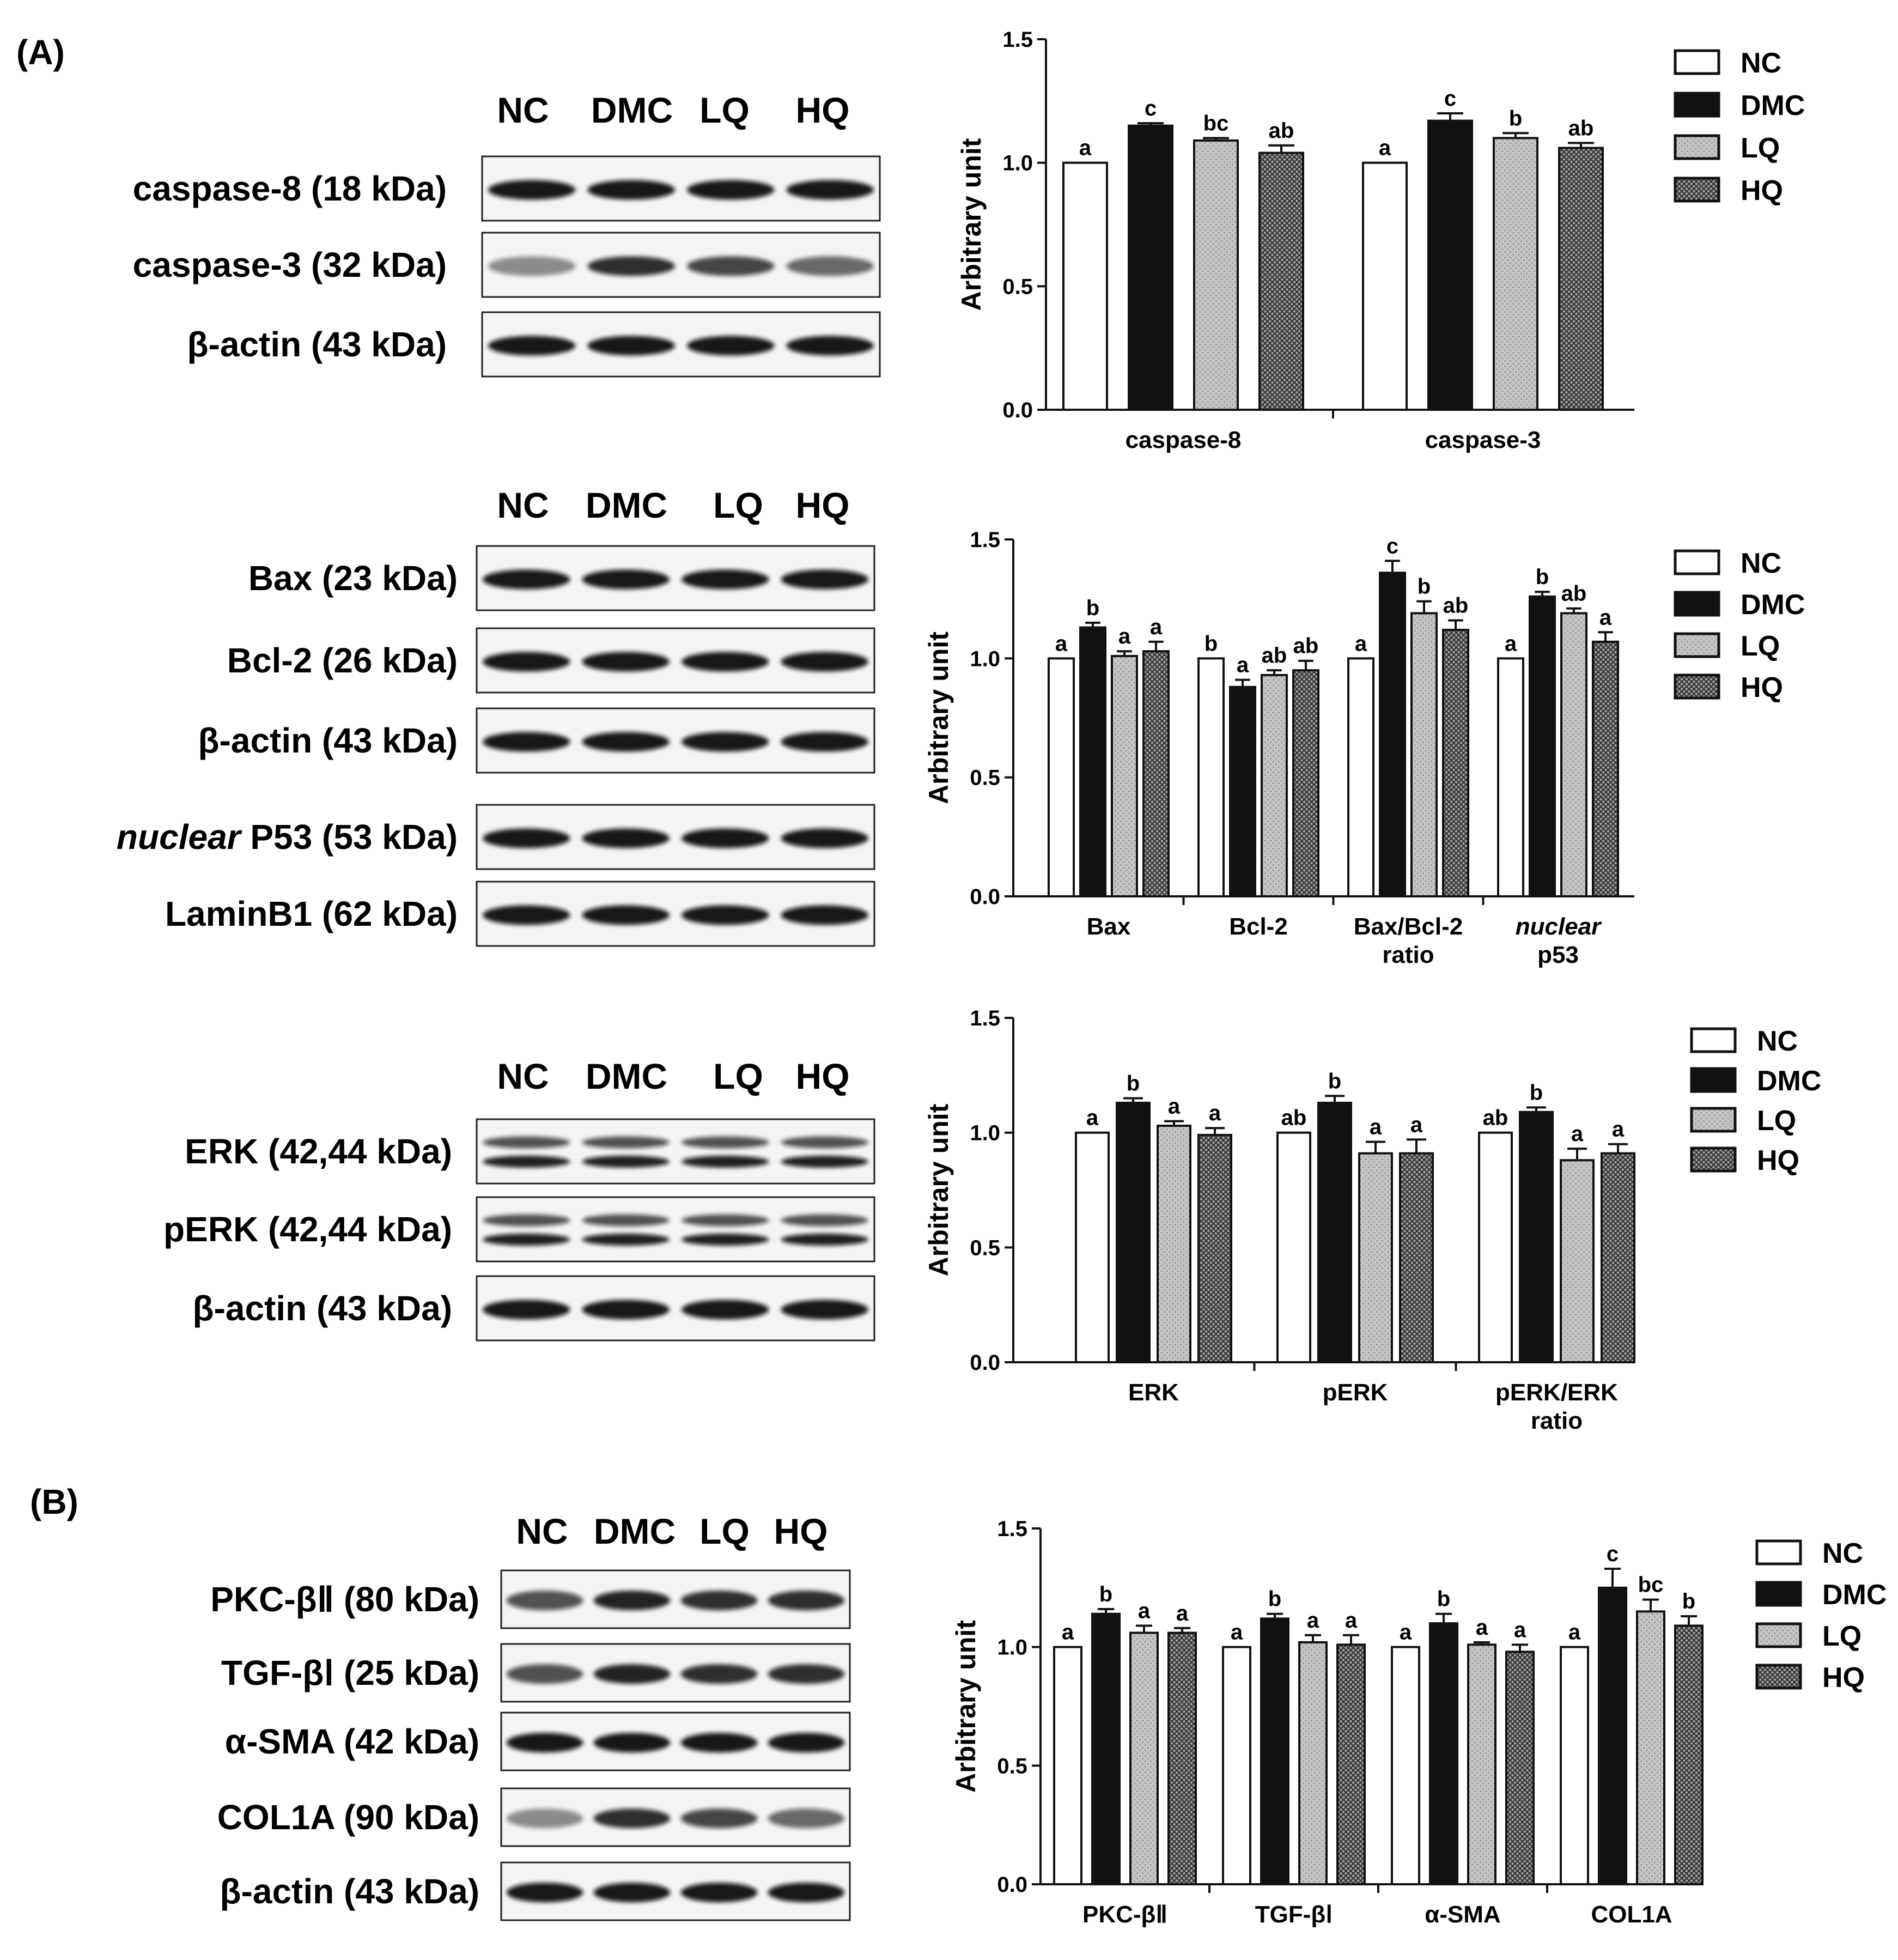 The image size is (1898, 1960). I want to click on category-label: TGF-βⅠ, so click(1294, 1914).